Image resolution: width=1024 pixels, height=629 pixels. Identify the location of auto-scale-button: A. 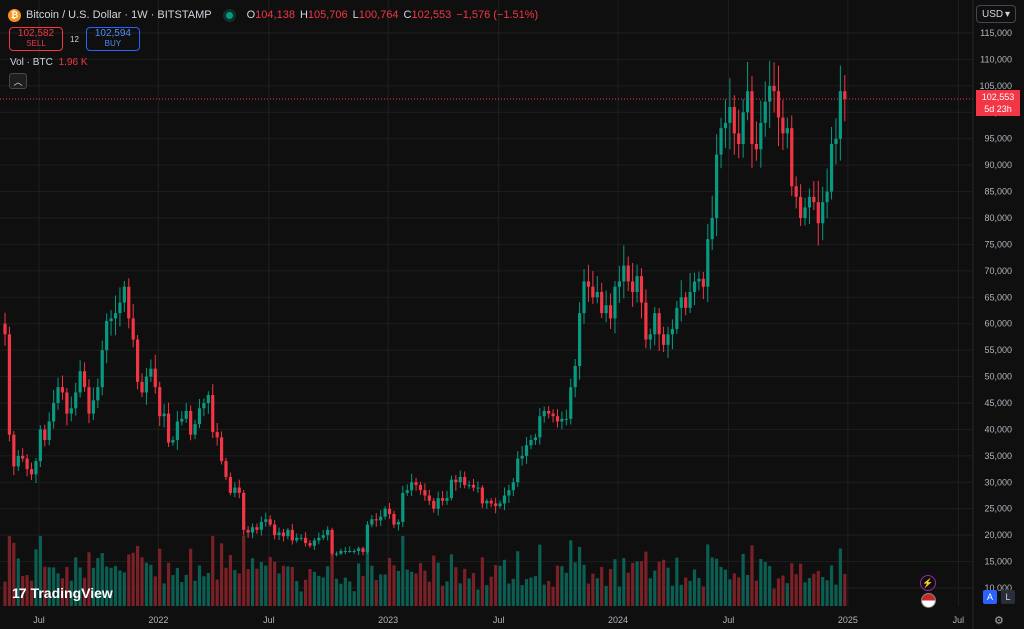
(990, 597).